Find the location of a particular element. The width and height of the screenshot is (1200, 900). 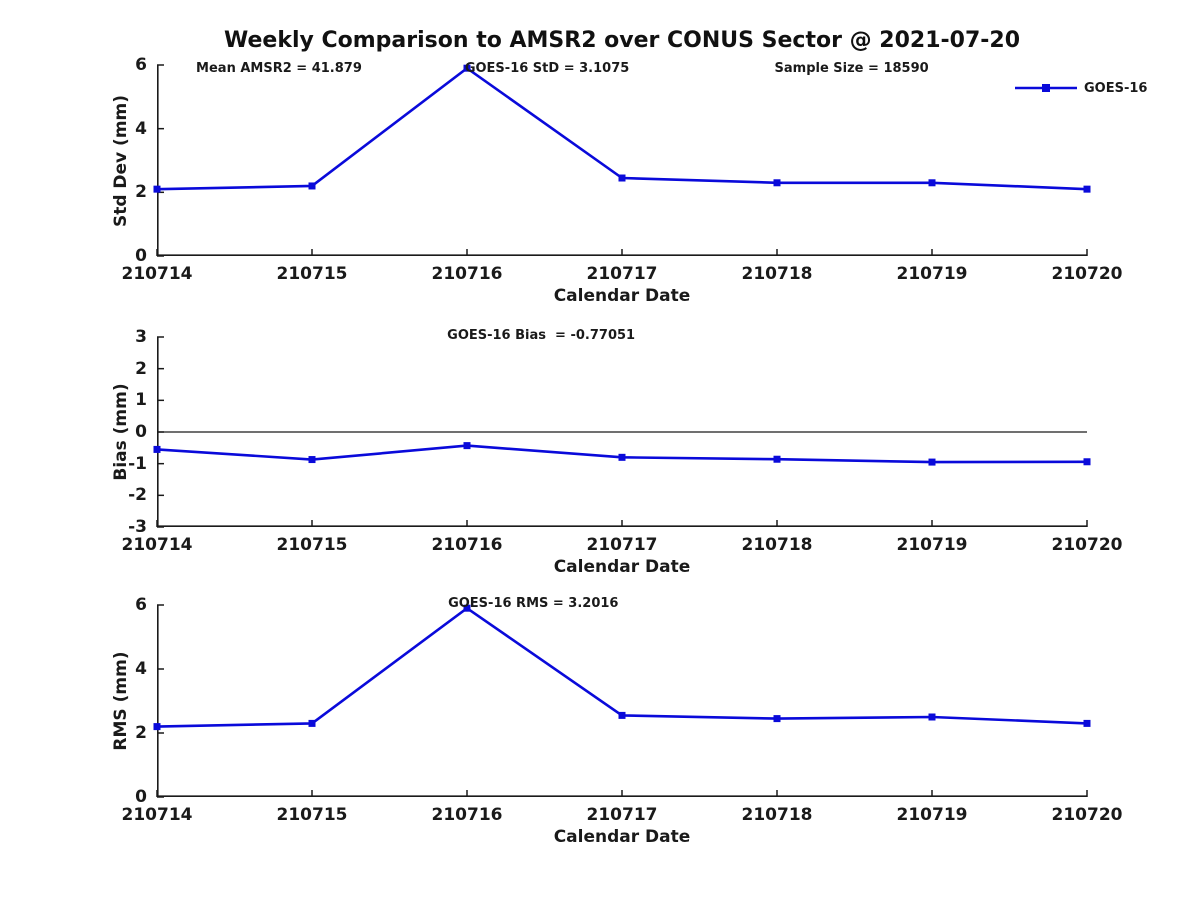

legend-line-icon is located at coordinates (1046, 88).